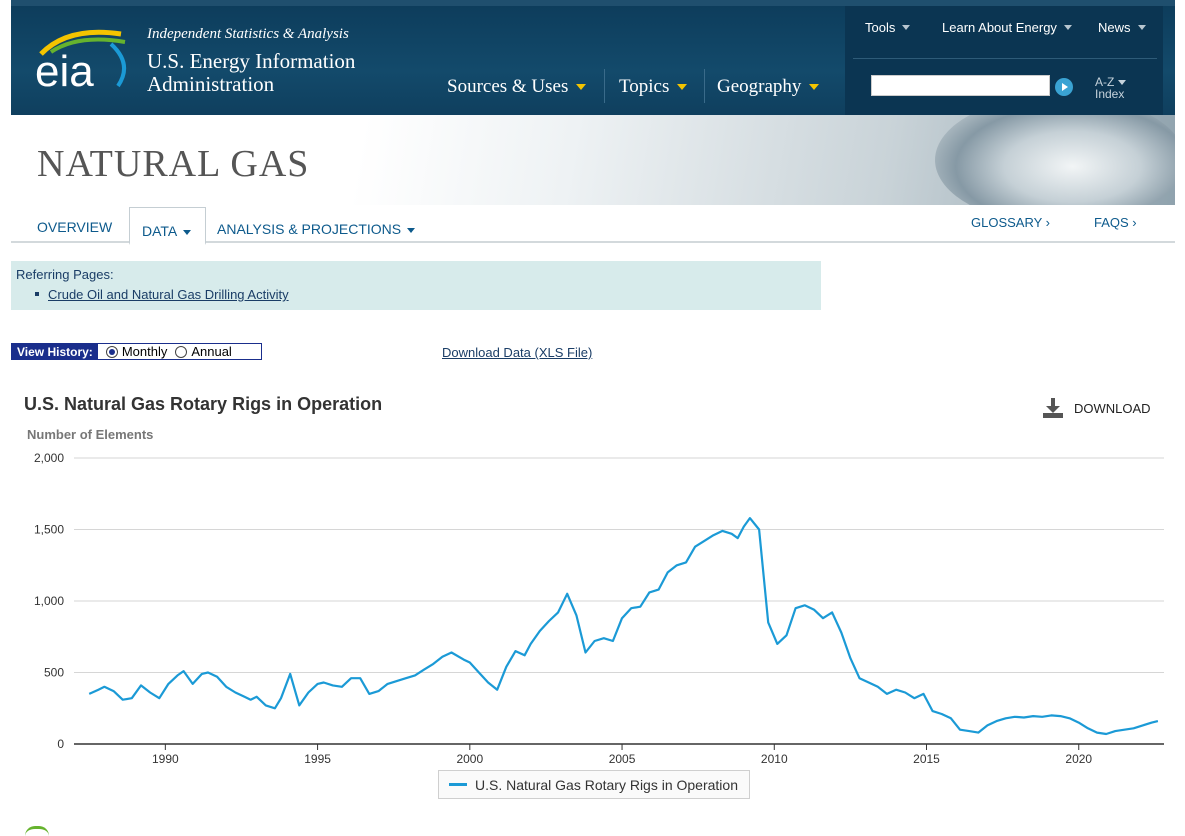 This screenshot has width=1185, height=836. I want to click on agency-name: U.S. Energy Information Administration, so click(251, 73).